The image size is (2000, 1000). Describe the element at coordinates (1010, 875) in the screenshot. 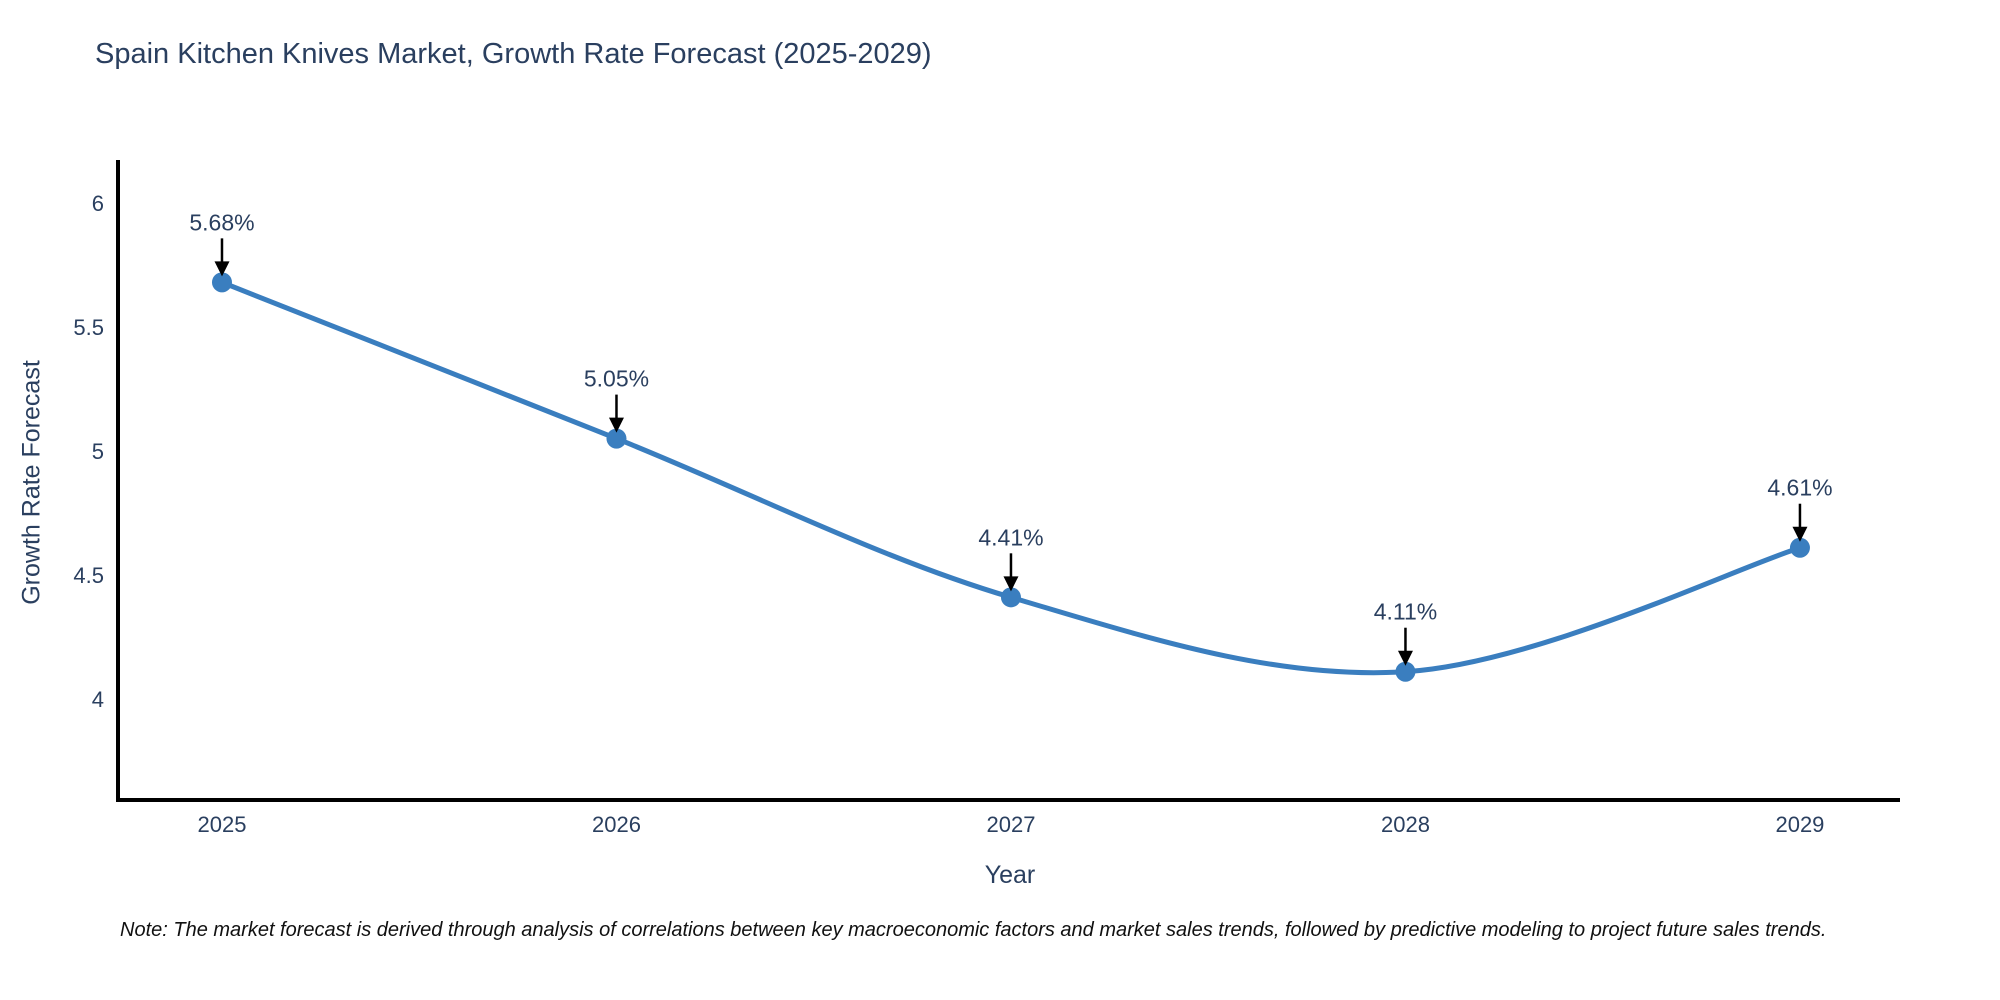

I see `x-axis-title: Year` at that location.